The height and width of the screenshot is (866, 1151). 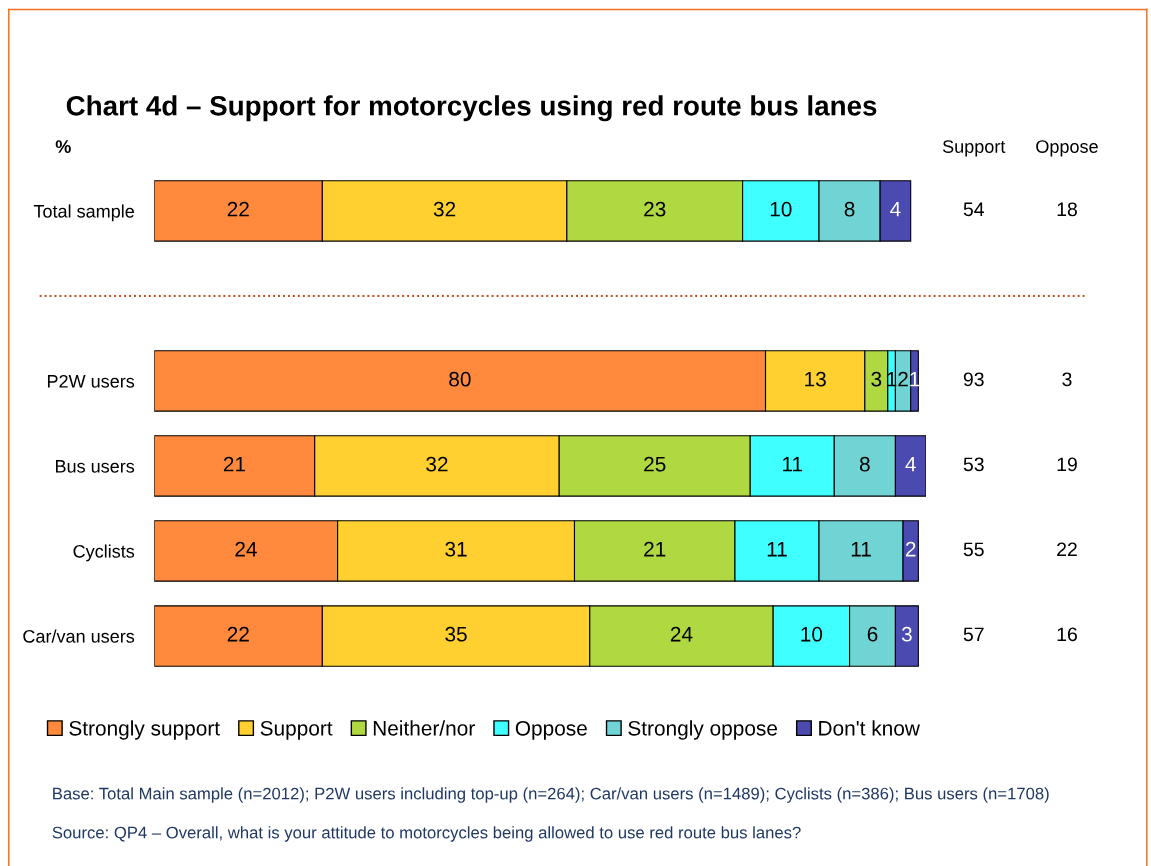 I want to click on data-label: 80, so click(x=460, y=379).